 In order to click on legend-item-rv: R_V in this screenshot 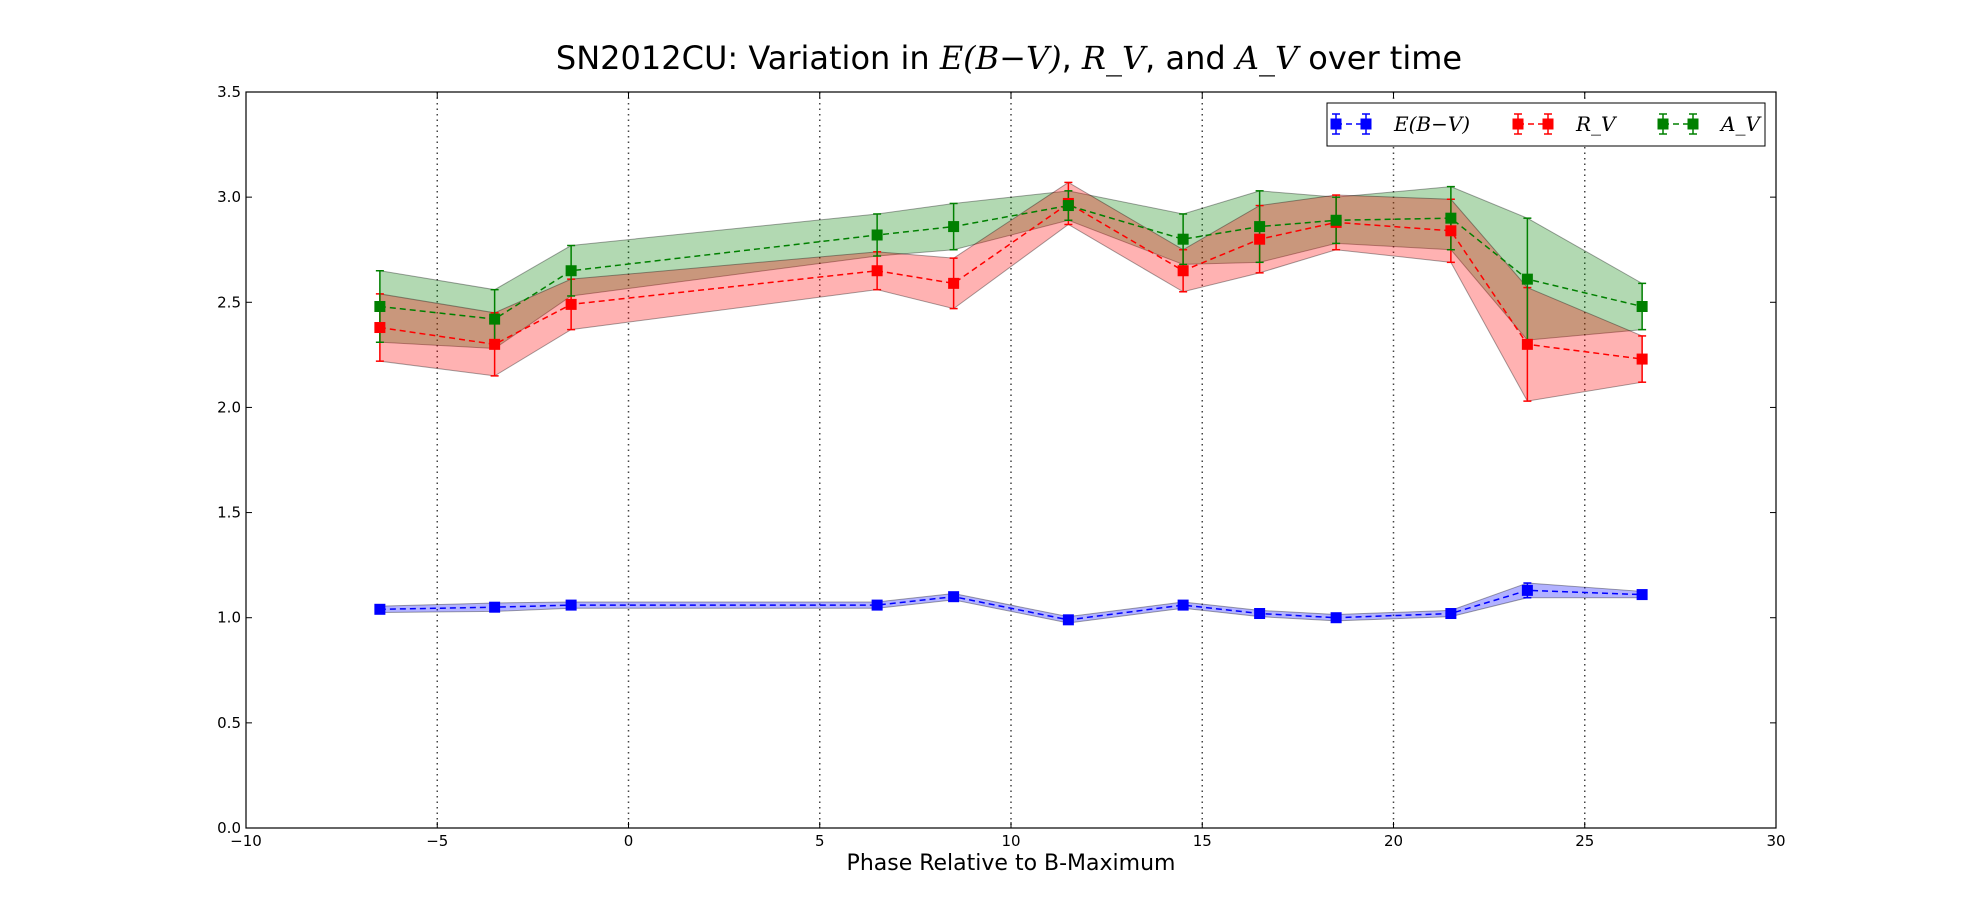, I will do `click(1565, 124)`.